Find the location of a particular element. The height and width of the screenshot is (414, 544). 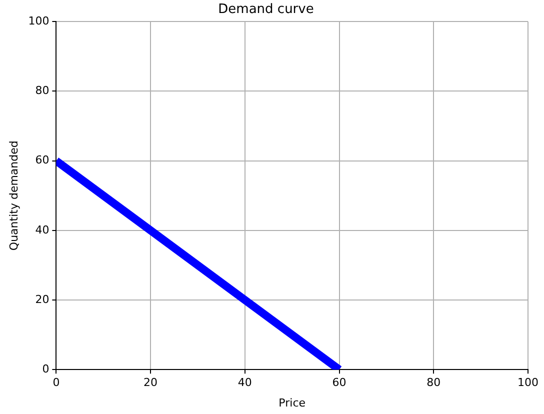

y-axis-title: Quantity demanded is located at coordinates (13, 195).